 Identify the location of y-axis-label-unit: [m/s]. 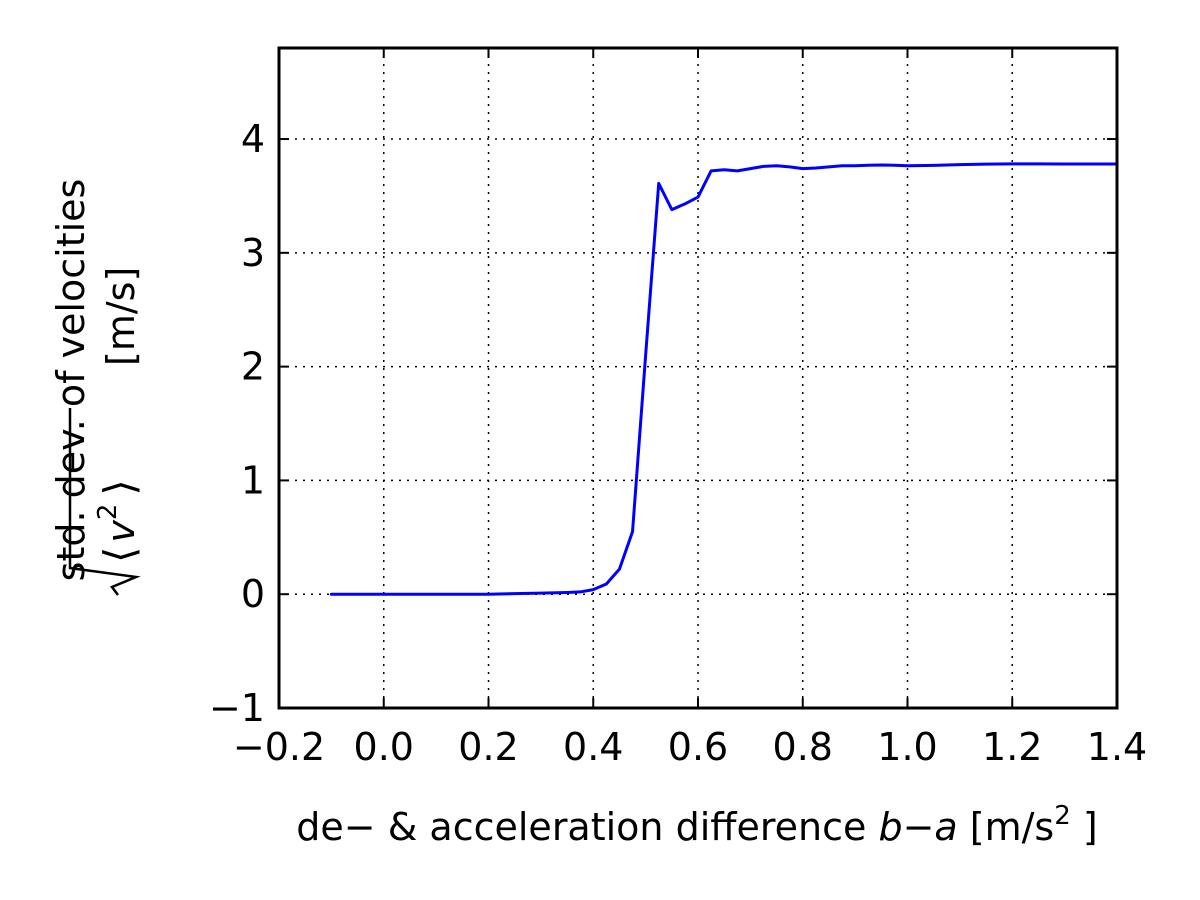
(121, 316).